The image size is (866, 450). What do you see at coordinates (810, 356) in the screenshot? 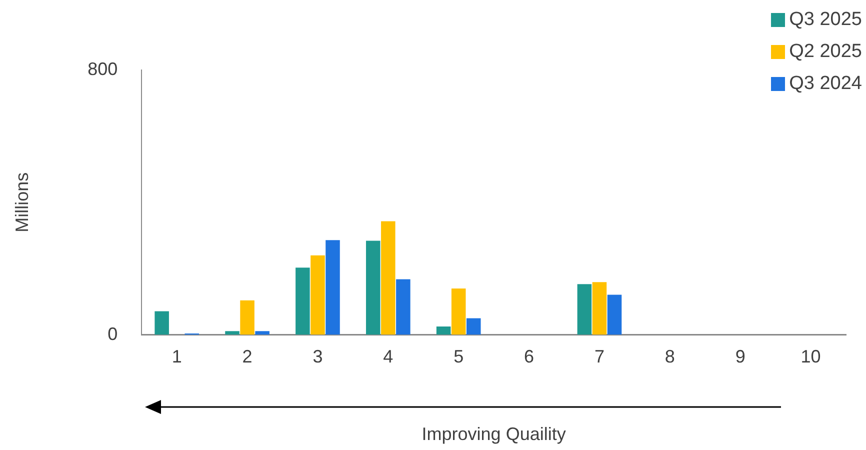
I see `x-tick-label: 10` at bounding box center [810, 356].